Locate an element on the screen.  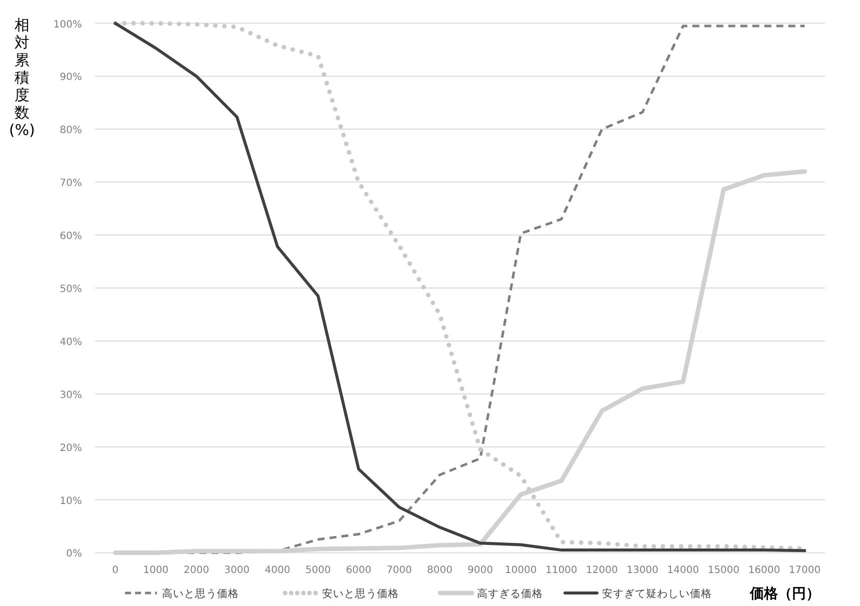
x-tick-label: 10000 is located at coordinates (520, 570).